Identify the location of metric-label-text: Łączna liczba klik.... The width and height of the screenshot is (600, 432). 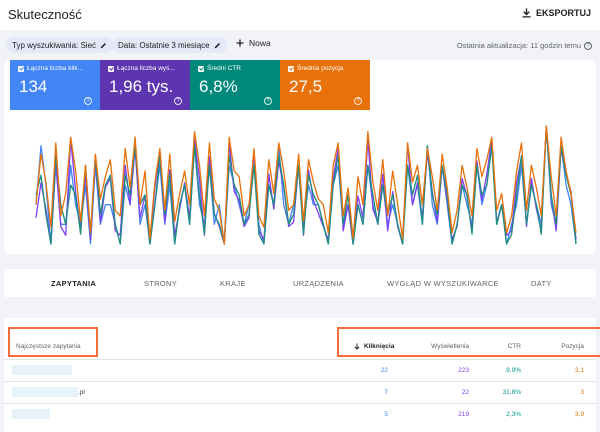
(55, 68).